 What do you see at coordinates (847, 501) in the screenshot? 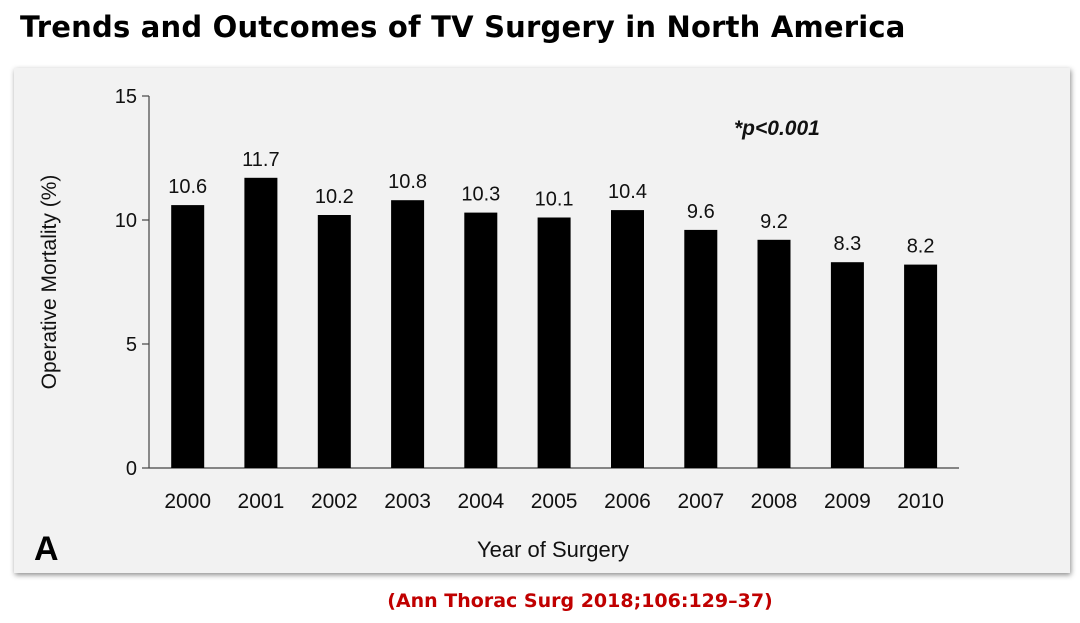
I see `x-tick-label: 2009` at bounding box center [847, 501].